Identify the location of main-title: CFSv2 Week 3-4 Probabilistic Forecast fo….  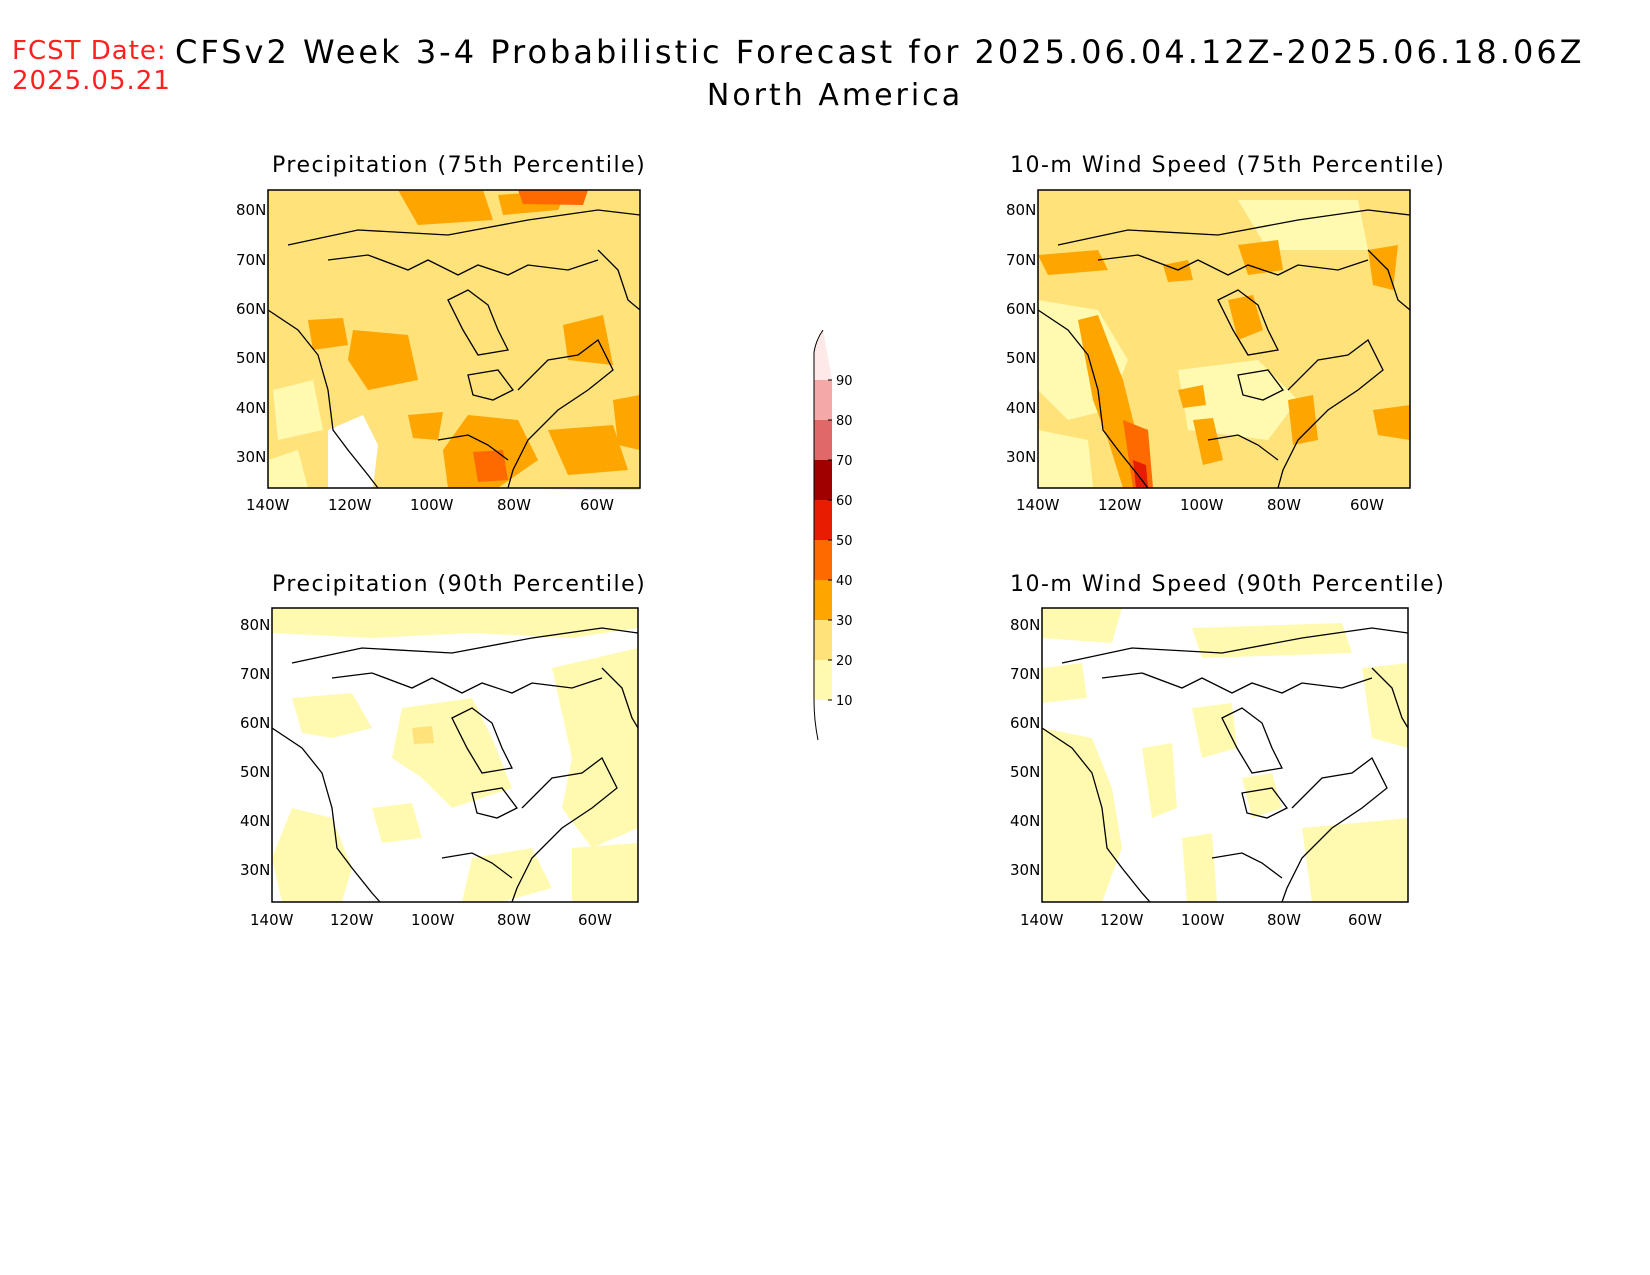
(880, 52).